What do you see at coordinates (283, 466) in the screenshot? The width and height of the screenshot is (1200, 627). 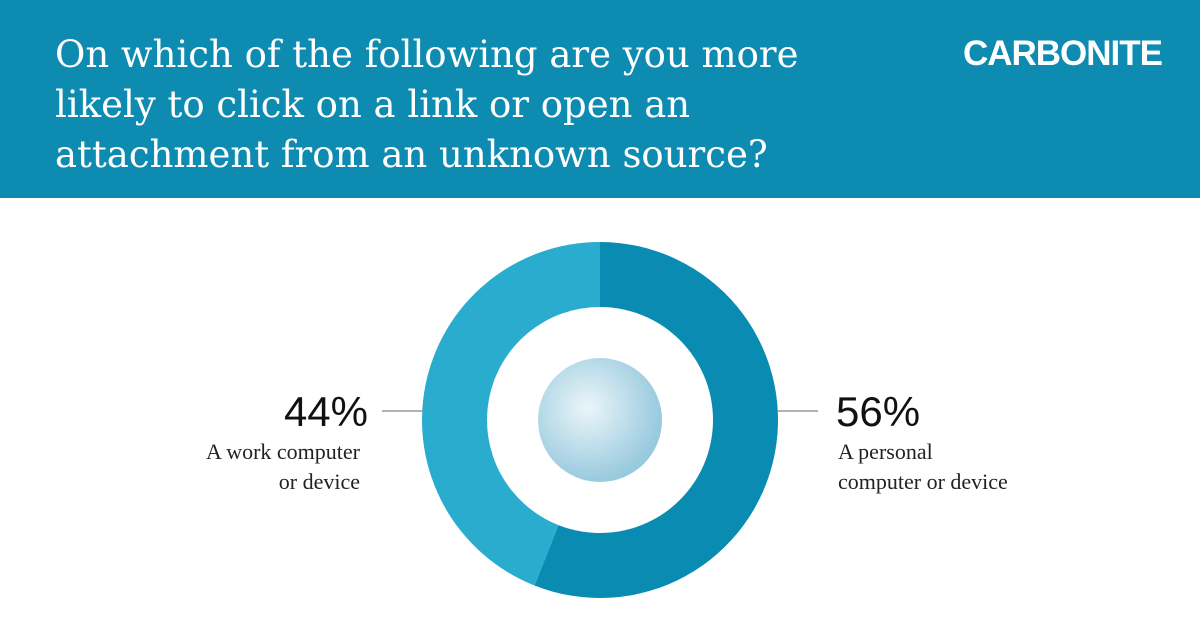 I see `category-label: A work computer or device` at bounding box center [283, 466].